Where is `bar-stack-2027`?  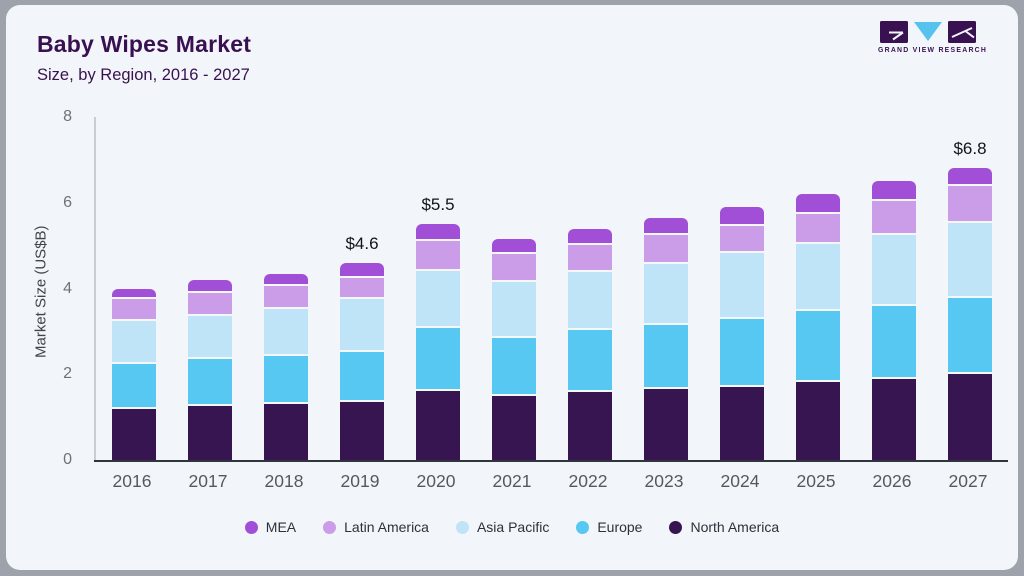 bar-stack-2027 is located at coordinates (970, 314).